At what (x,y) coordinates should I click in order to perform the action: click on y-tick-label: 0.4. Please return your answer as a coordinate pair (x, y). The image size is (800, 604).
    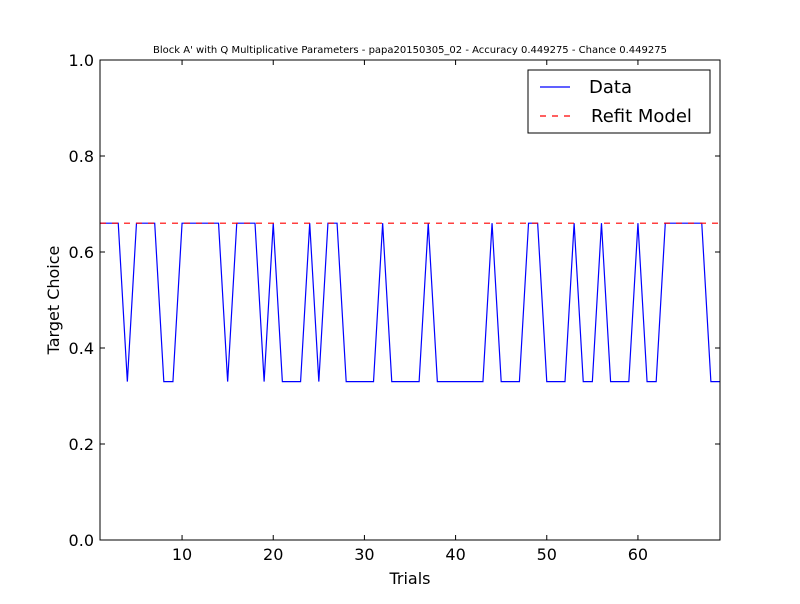
    Looking at the image, I should click on (81, 348).